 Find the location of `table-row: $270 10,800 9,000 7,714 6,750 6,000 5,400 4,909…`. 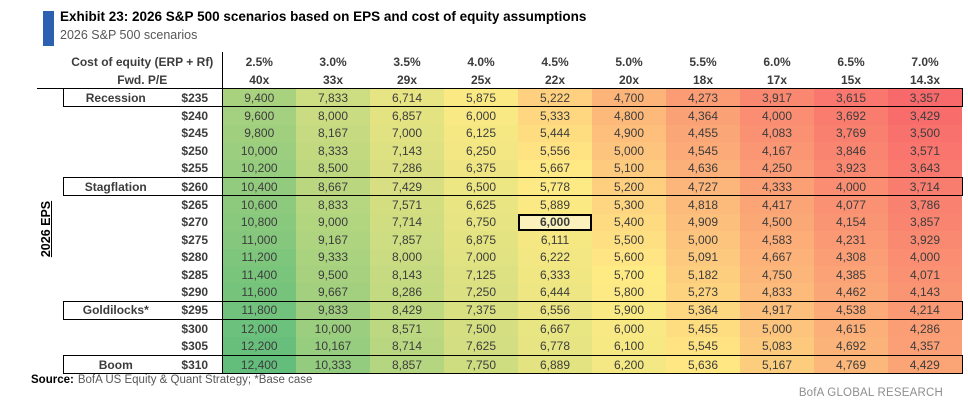

table-row: $270 10,800 9,000 7,714 6,750 6,000 5,400 4,909… is located at coordinates (499, 222).